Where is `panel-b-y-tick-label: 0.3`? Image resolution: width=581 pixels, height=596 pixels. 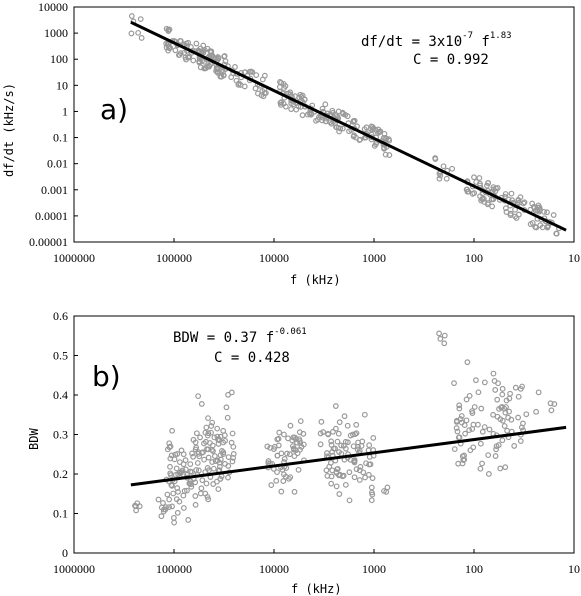 panel-b-y-tick-label: 0.3 is located at coordinates (60, 435).